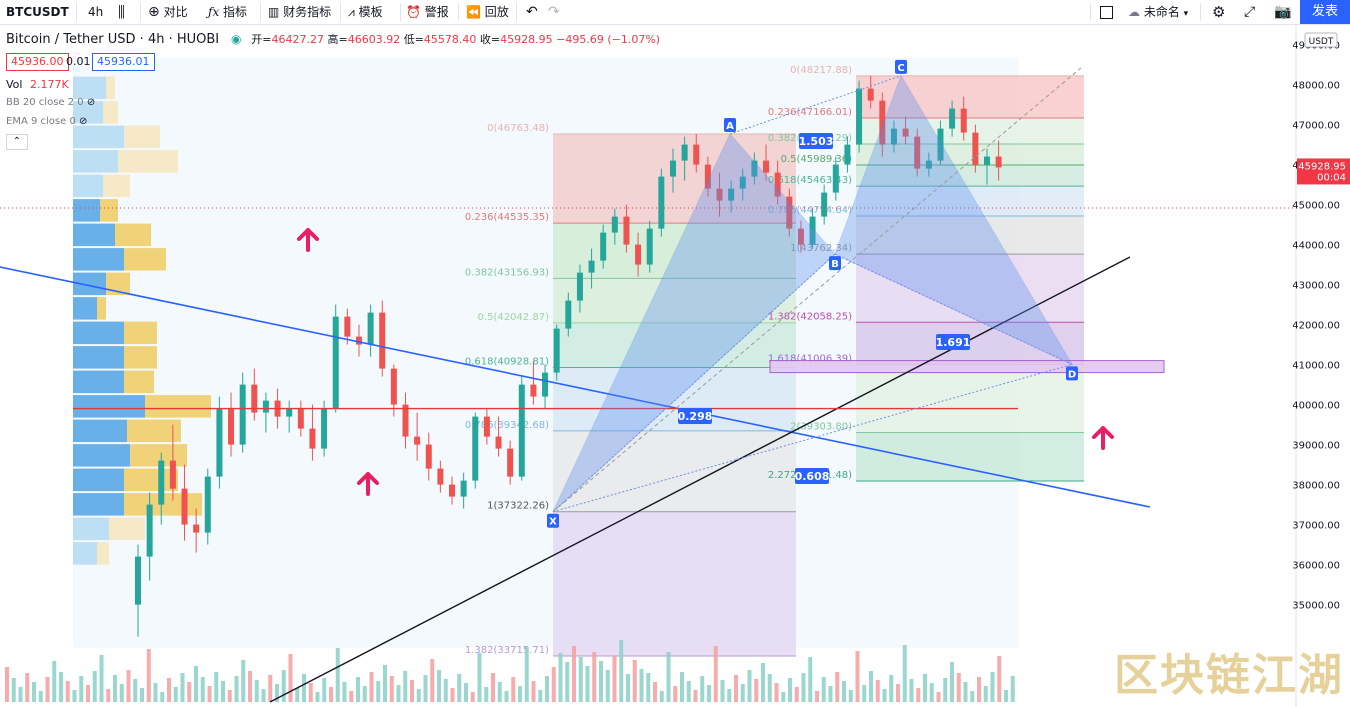 The image size is (1350, 707). Describe the element at coordinates (370, 12) in the screenshot. I see `templates-label: 模板` at that location.